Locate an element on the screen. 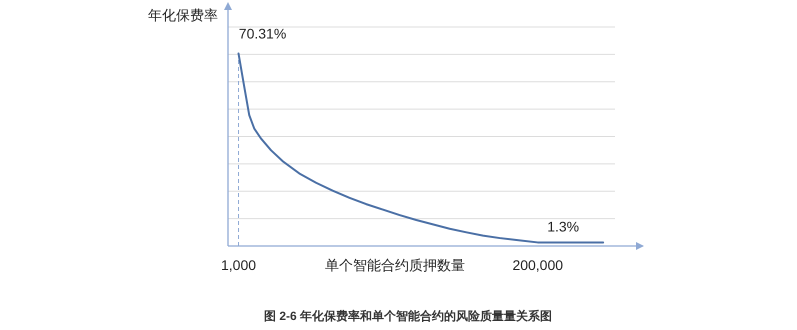  x-tick-label: 200,000 is located at coordinates (538, 265).